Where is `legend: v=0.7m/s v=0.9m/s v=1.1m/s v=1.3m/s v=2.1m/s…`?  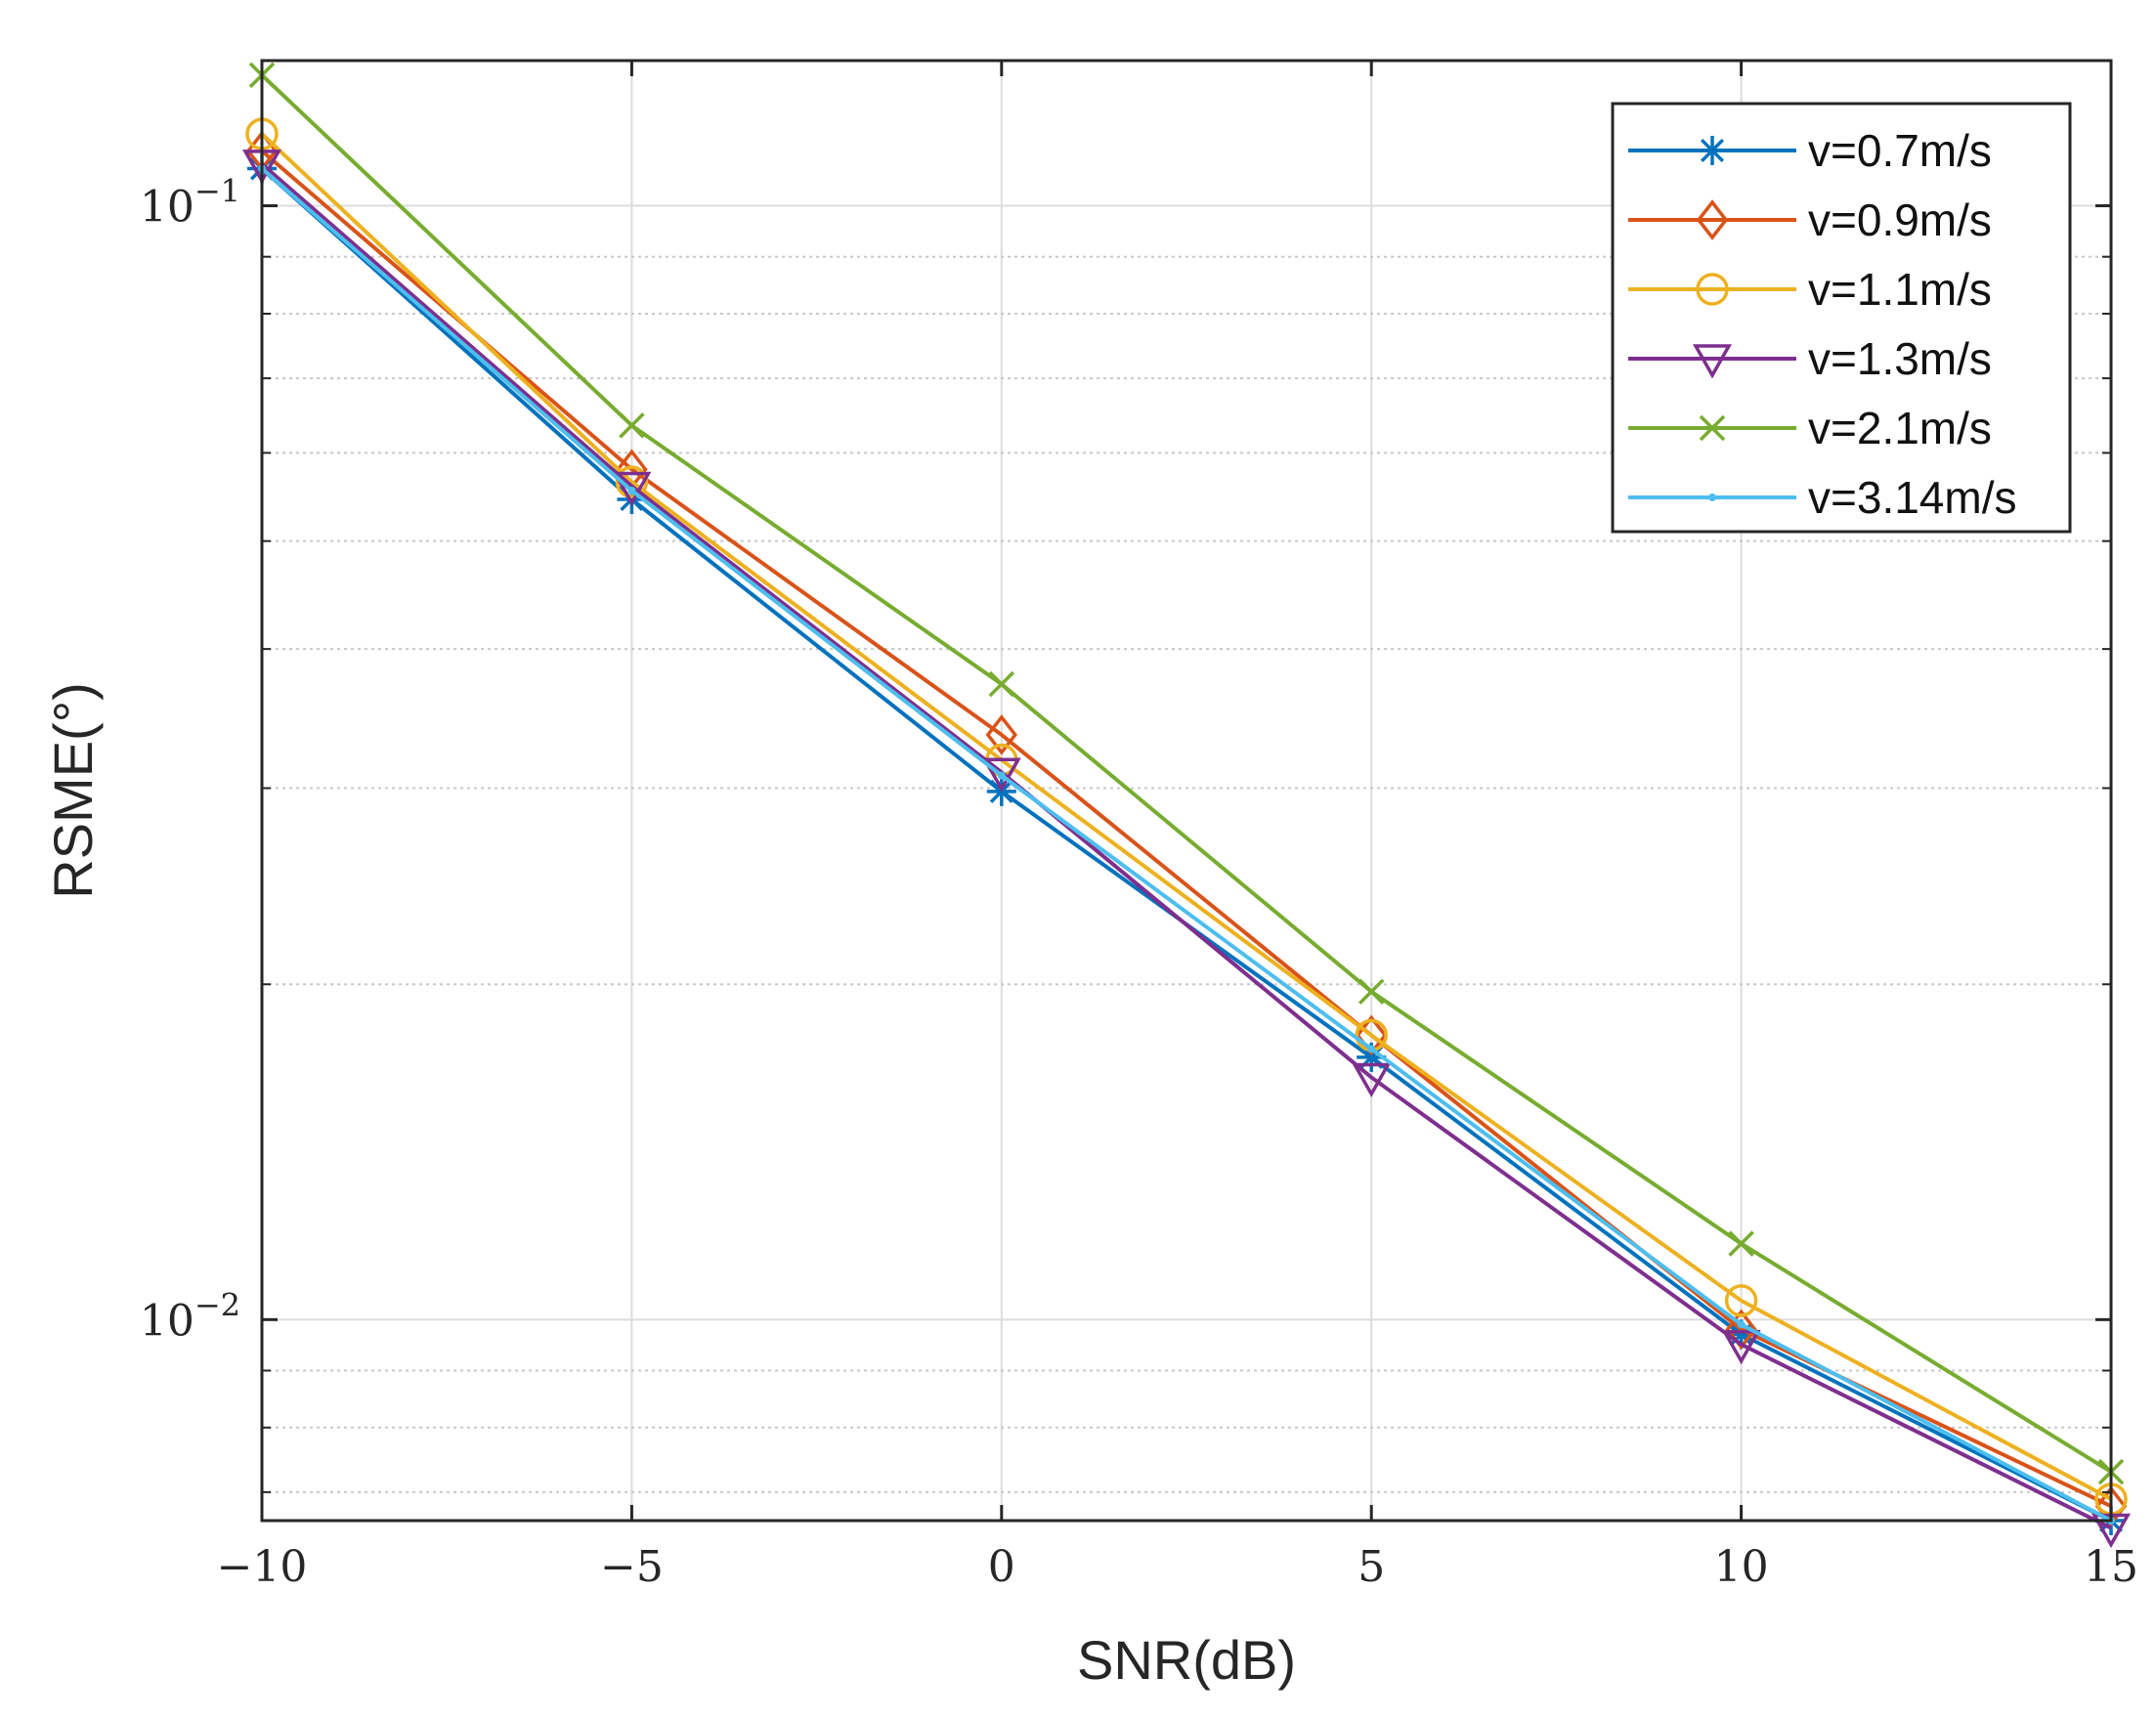
legend: v=0.7m/s v=0.9m/s v=1.1m/s v=1.3m/s v=2.1m/s… is located at coordinates (1841, 318).